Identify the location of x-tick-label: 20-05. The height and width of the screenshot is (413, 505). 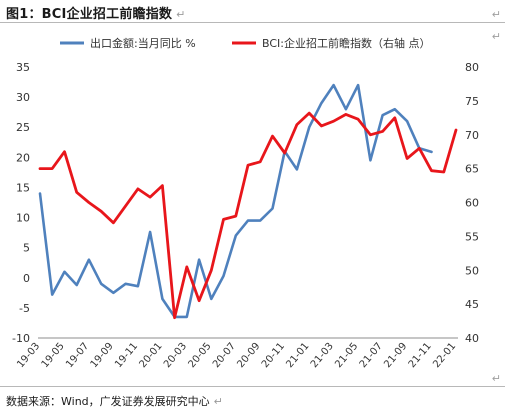
(199, 355).